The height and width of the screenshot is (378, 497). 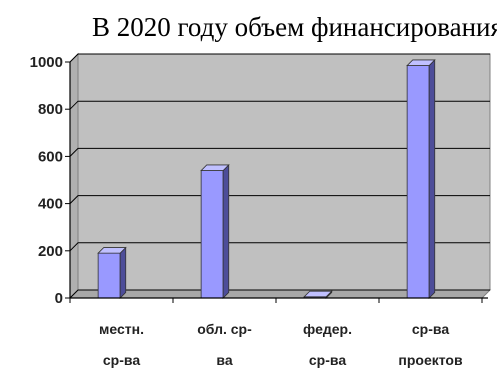 I want to click on chart-heading: В 2020 году объем финансирования, so click(x=294, y=27).